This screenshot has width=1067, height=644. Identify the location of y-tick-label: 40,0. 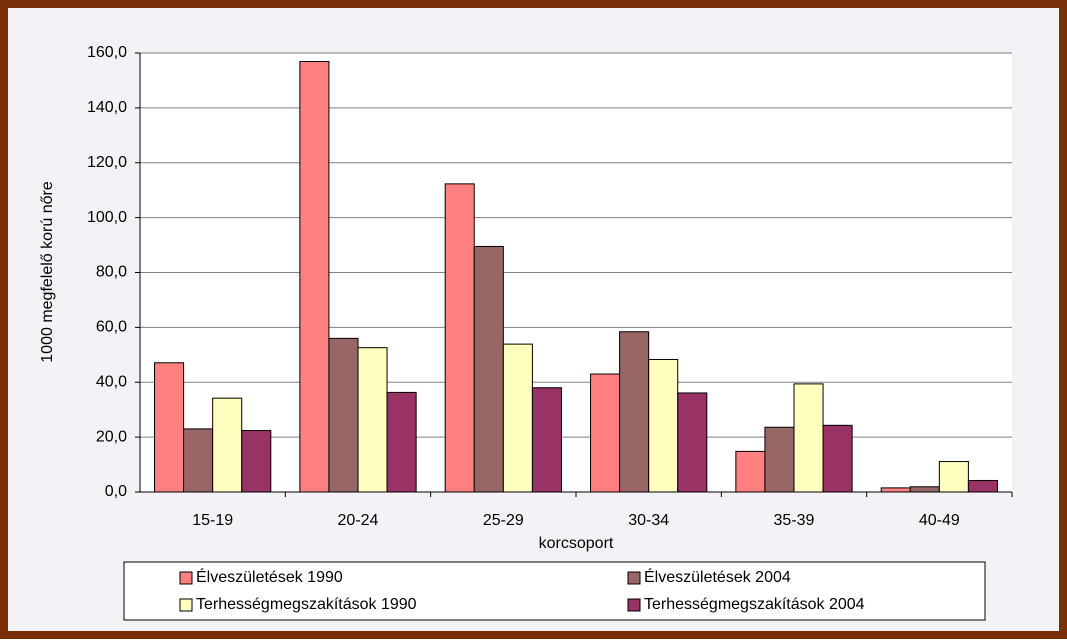
(111, 381).